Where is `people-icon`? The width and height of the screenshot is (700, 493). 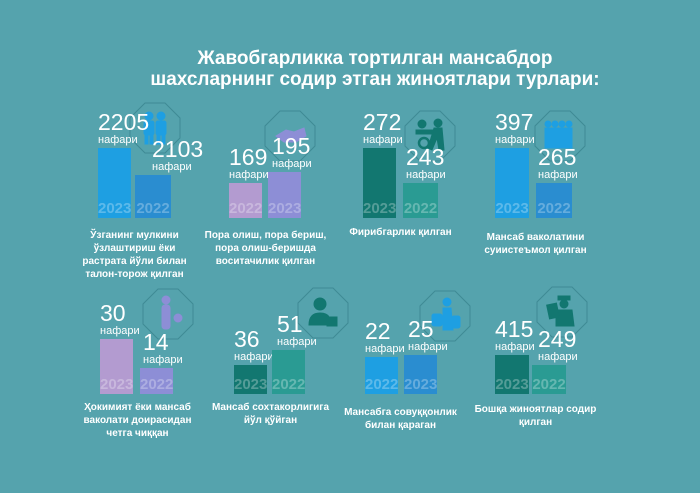
people-icon is located at coordinates (155, 128).